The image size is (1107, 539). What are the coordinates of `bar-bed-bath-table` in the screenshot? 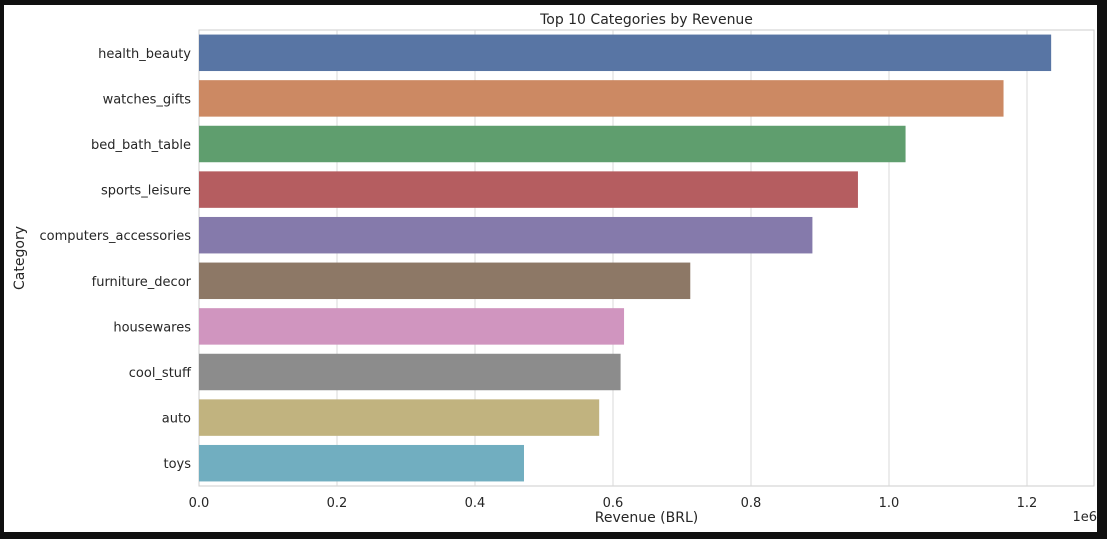 It's located at (552, 144).